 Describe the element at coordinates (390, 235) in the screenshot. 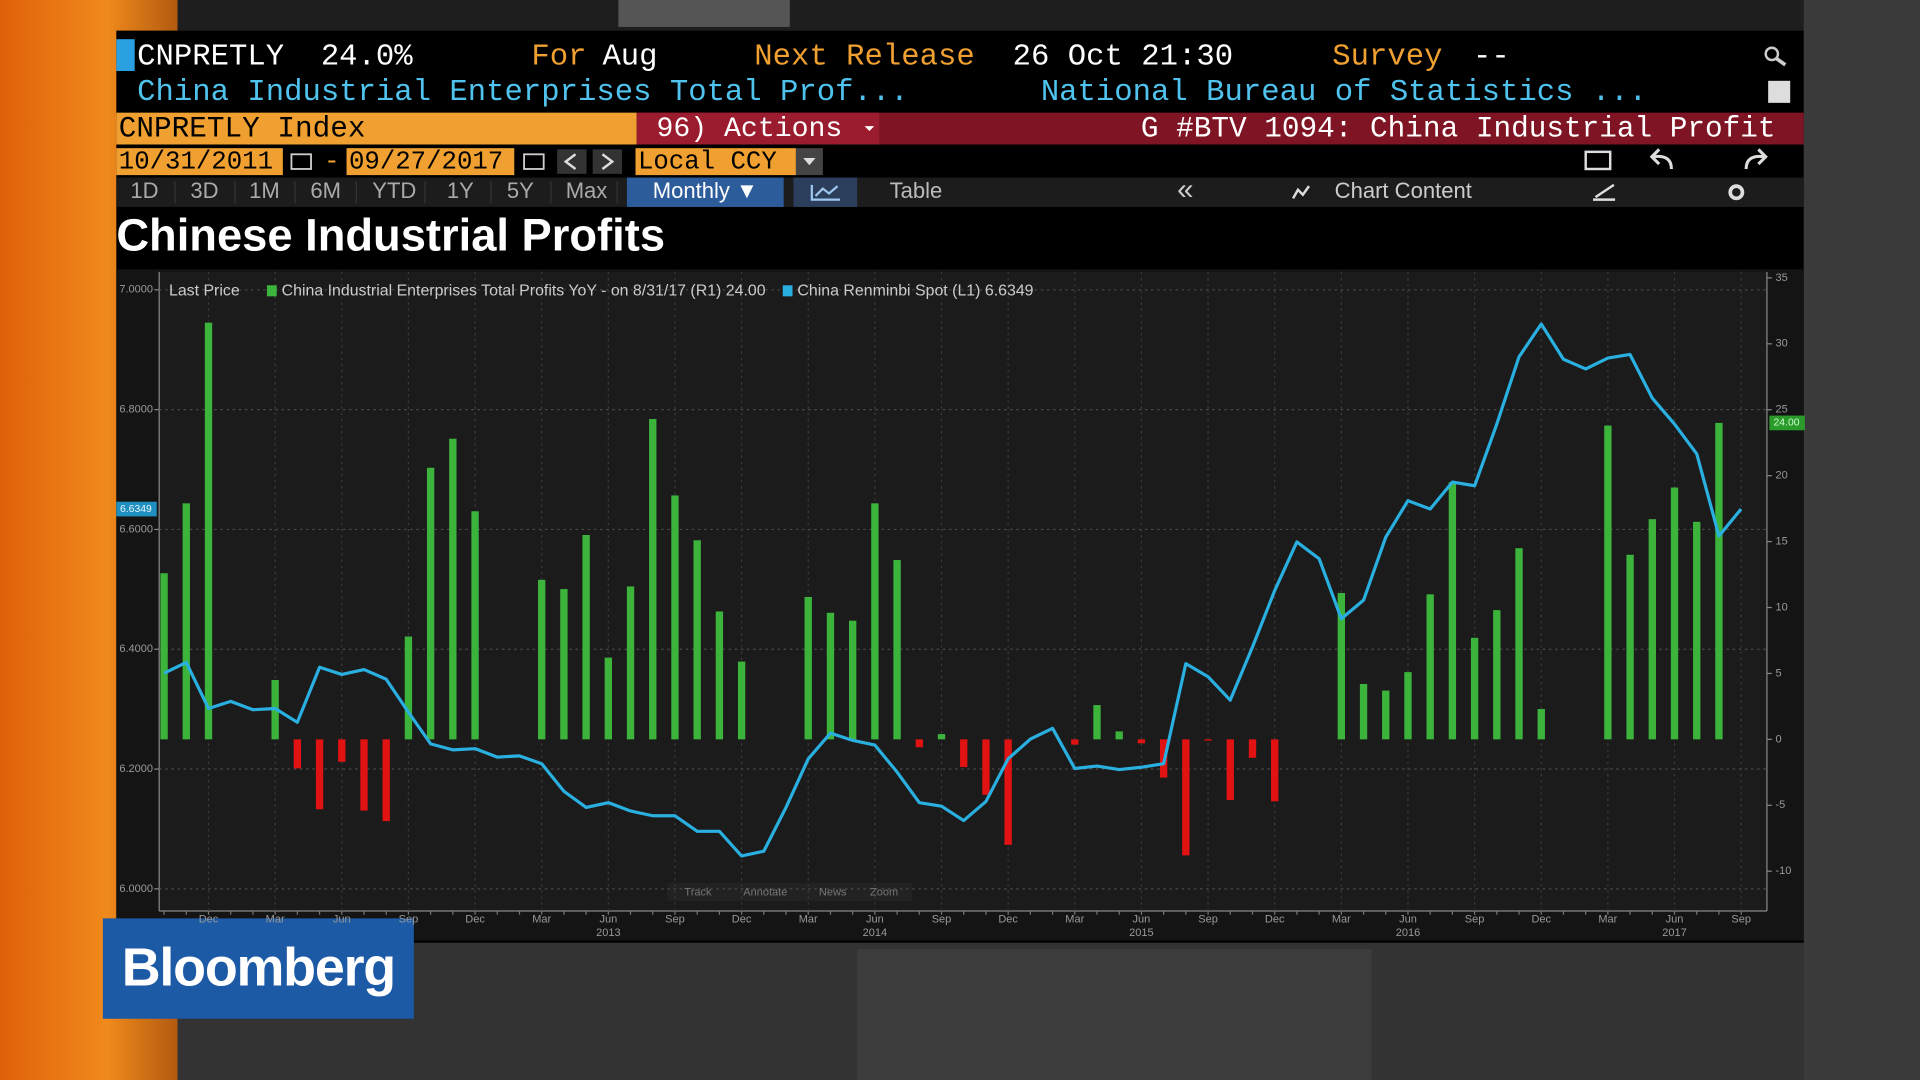

I see `chart-title: Chinese Industrial Profits` at that location.